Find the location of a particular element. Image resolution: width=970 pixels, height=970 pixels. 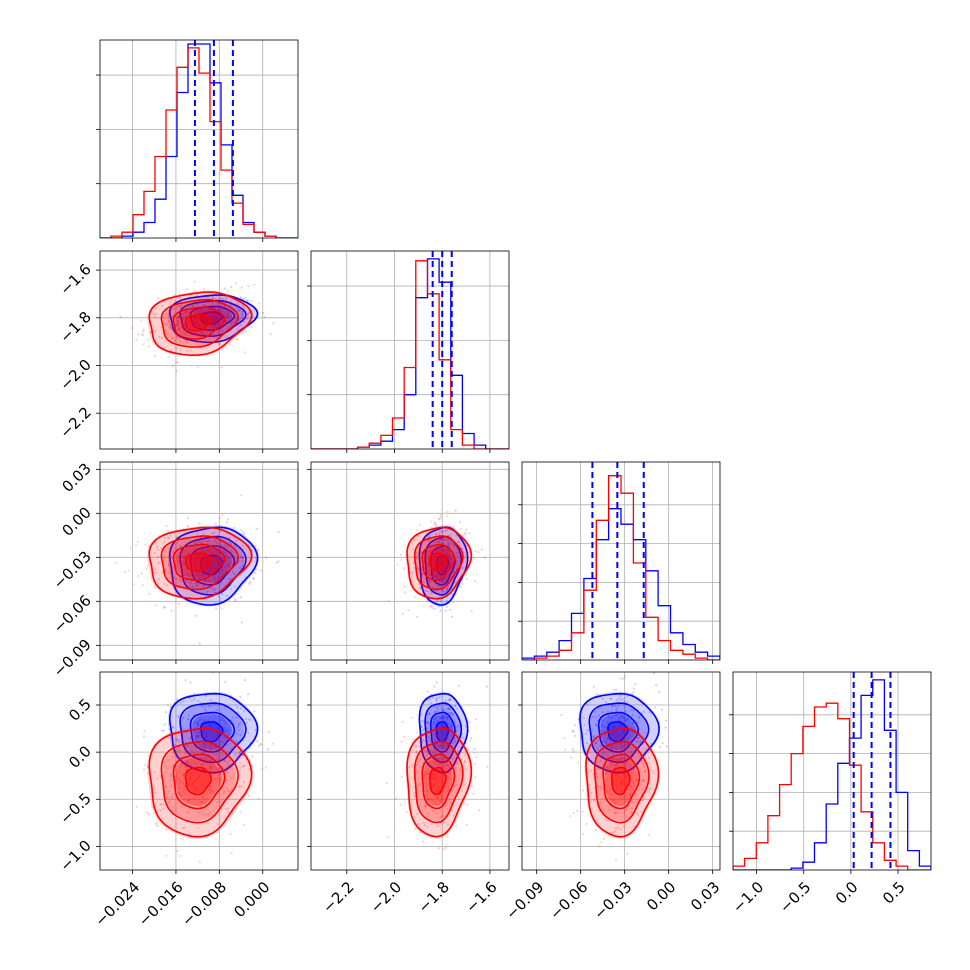

axes-frame is located at coordinates (410, 350).